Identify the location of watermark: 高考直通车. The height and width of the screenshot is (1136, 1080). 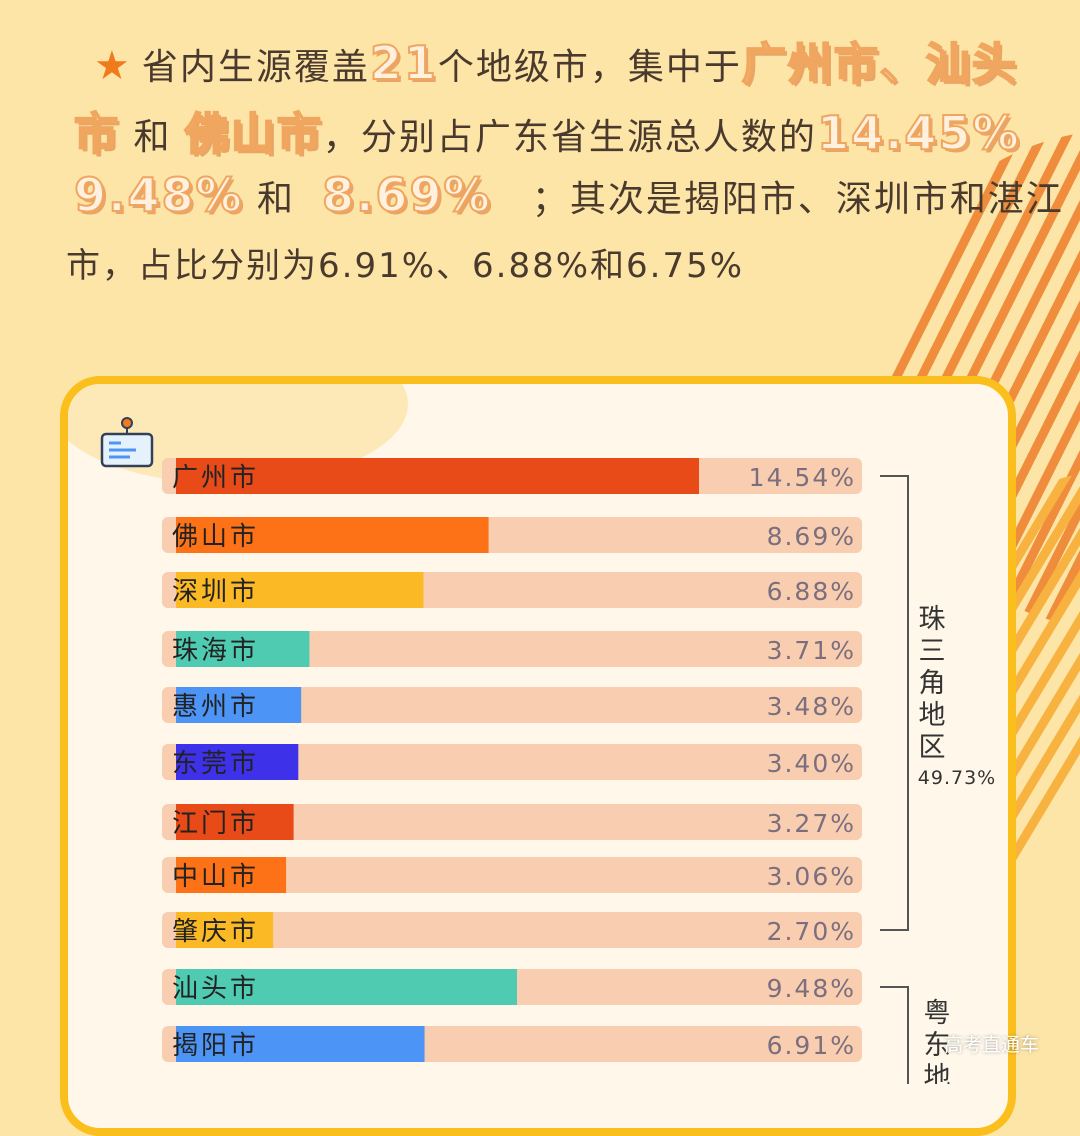
(992, 1045).